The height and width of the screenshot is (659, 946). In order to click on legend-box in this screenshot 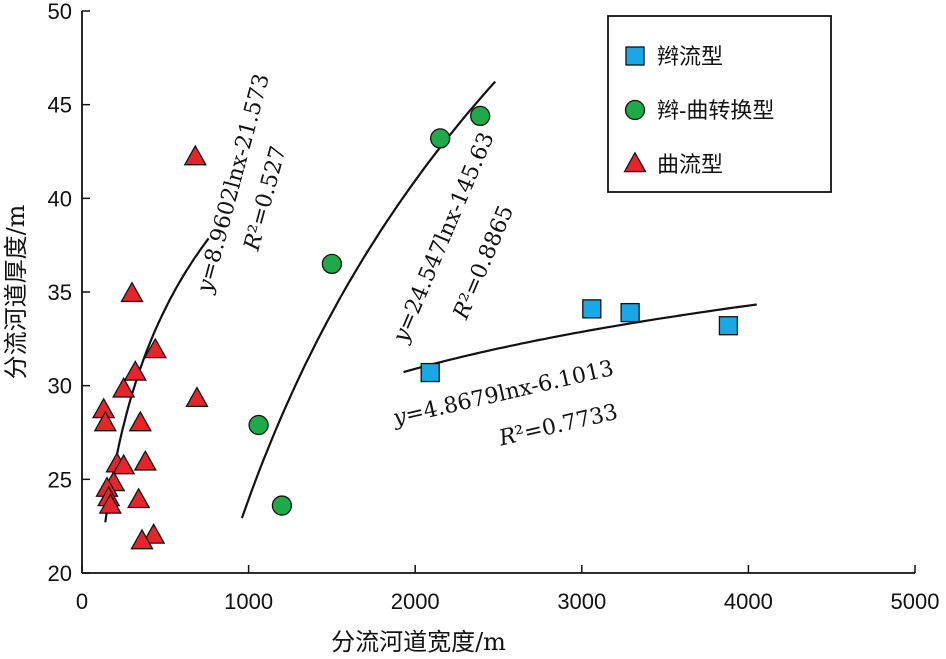, I will do `click(719, 104)`.